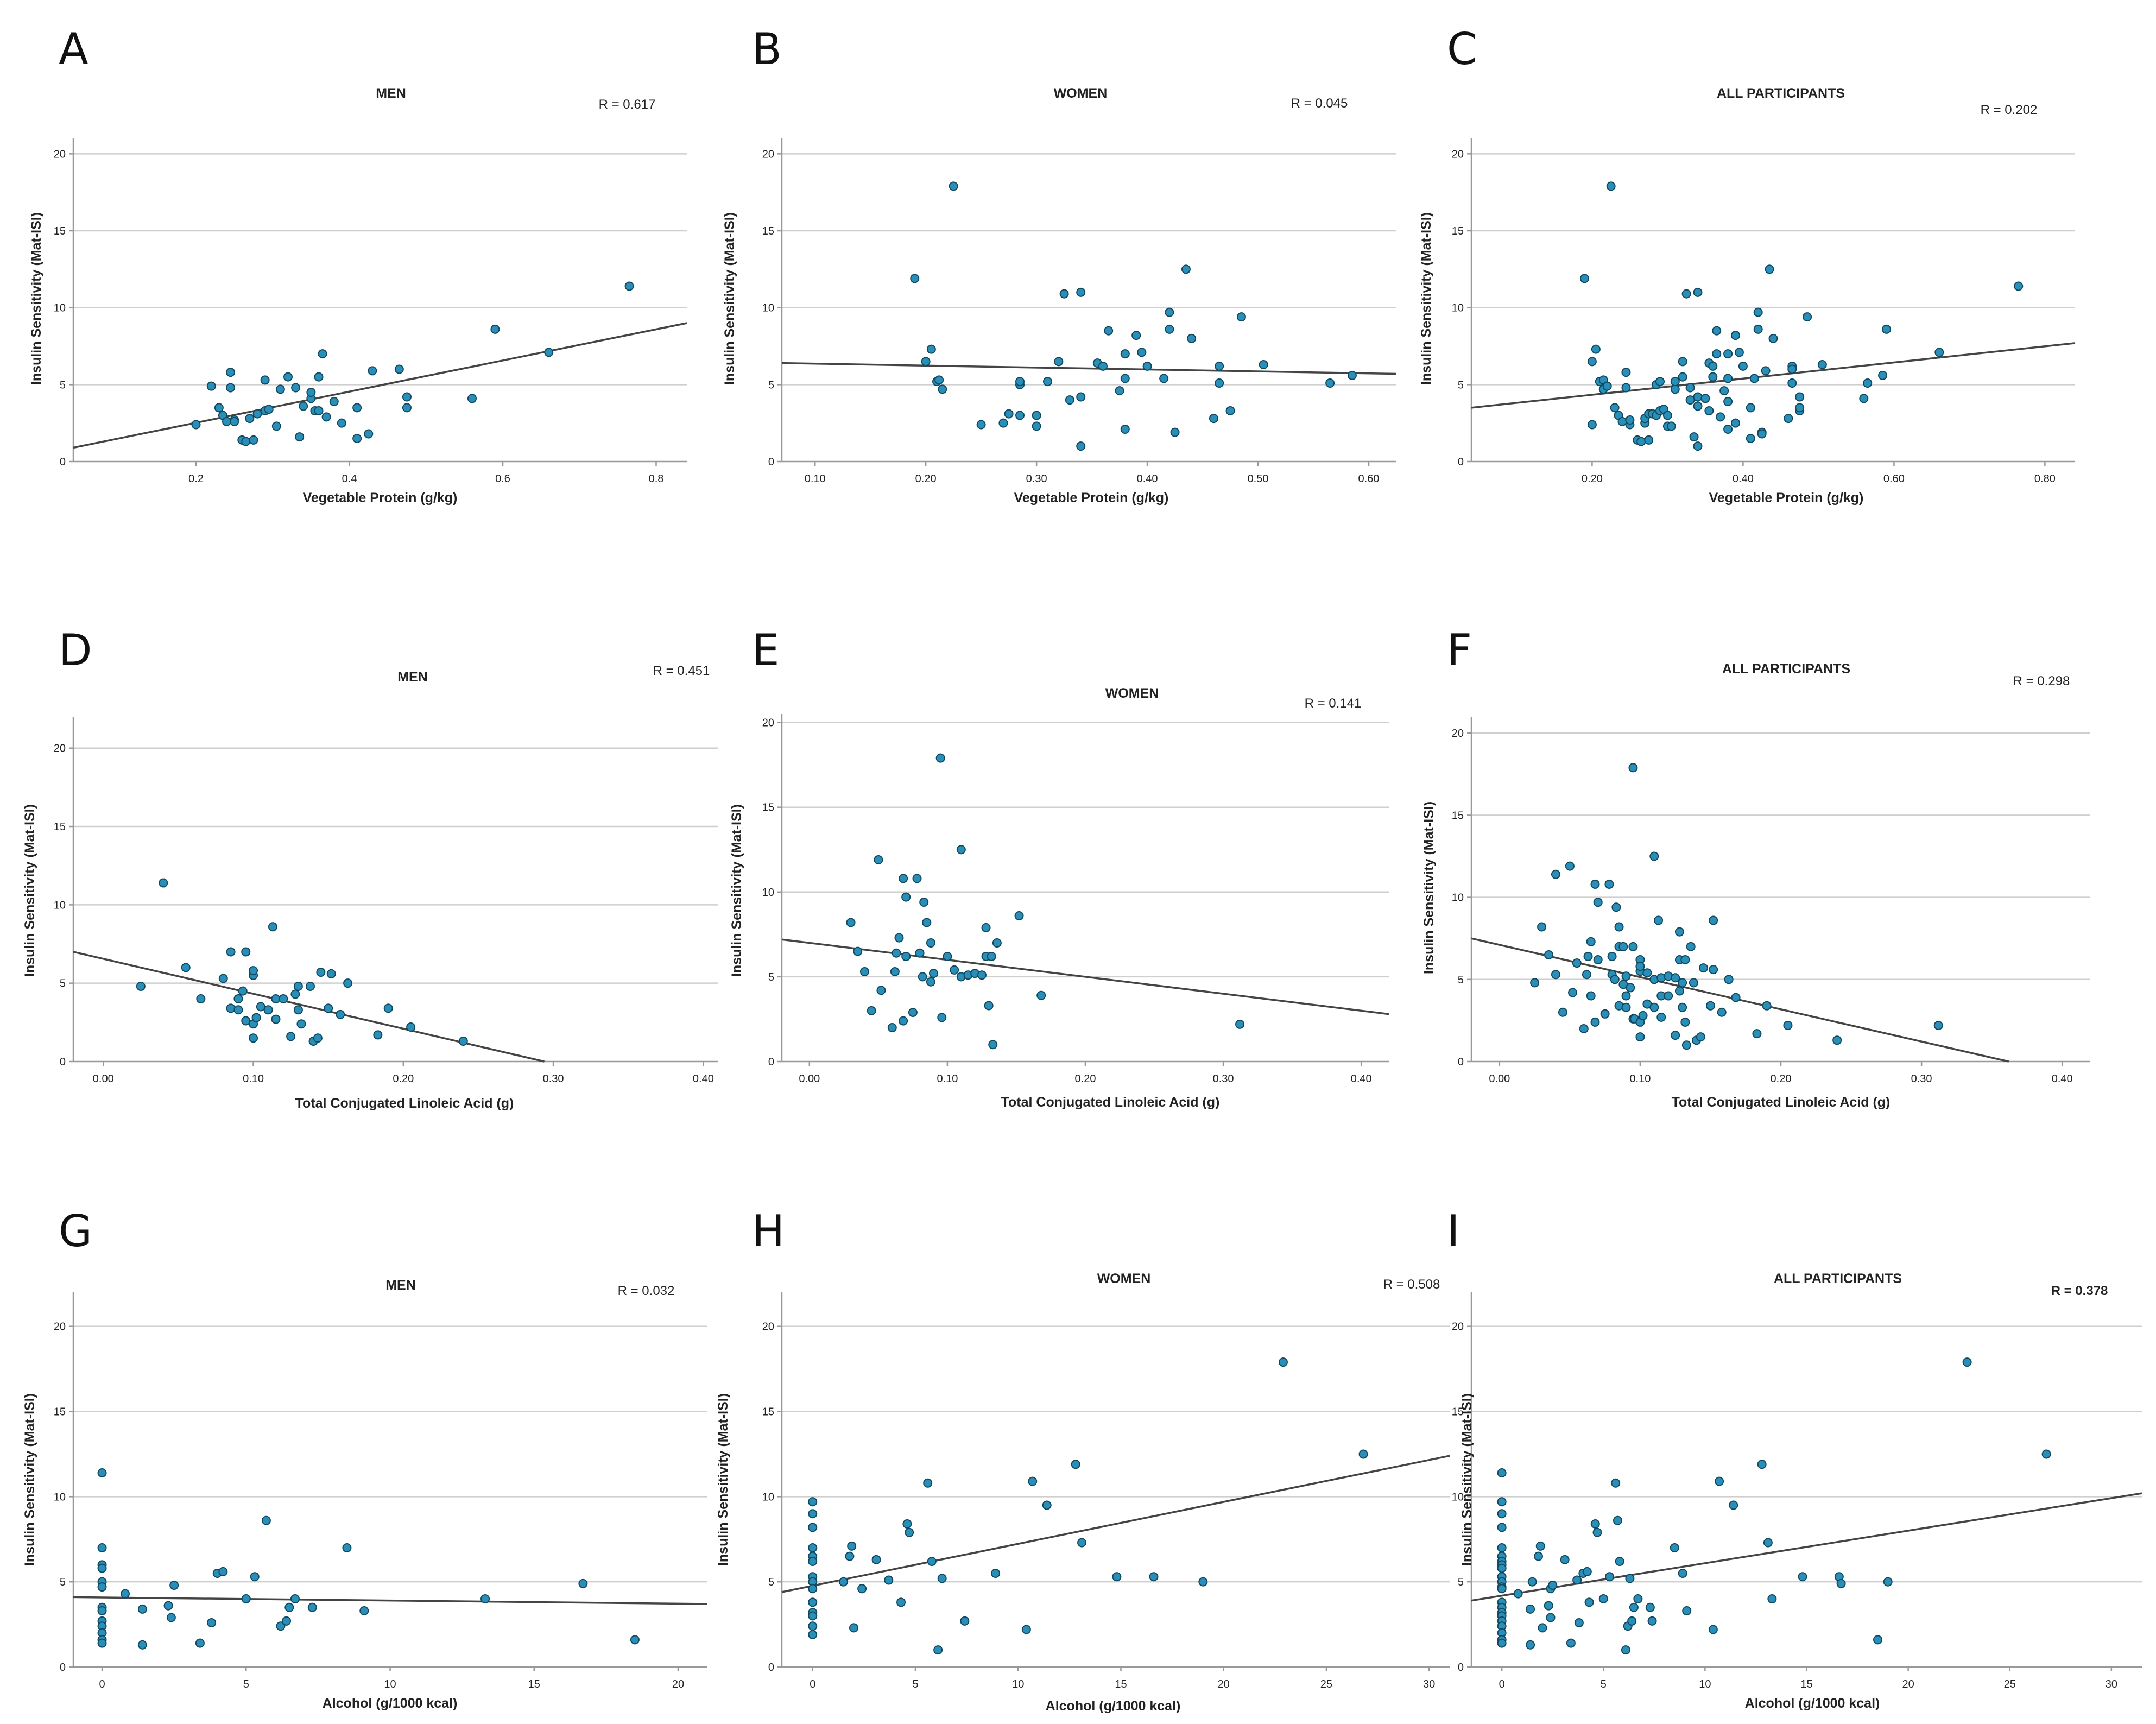 This screenshot has height=1724, width=2156. What do you see at coordinates (60, 905) in the screenshot?
I see `panel-d-y-tick-label: 10` at bounding box center [60, 905].